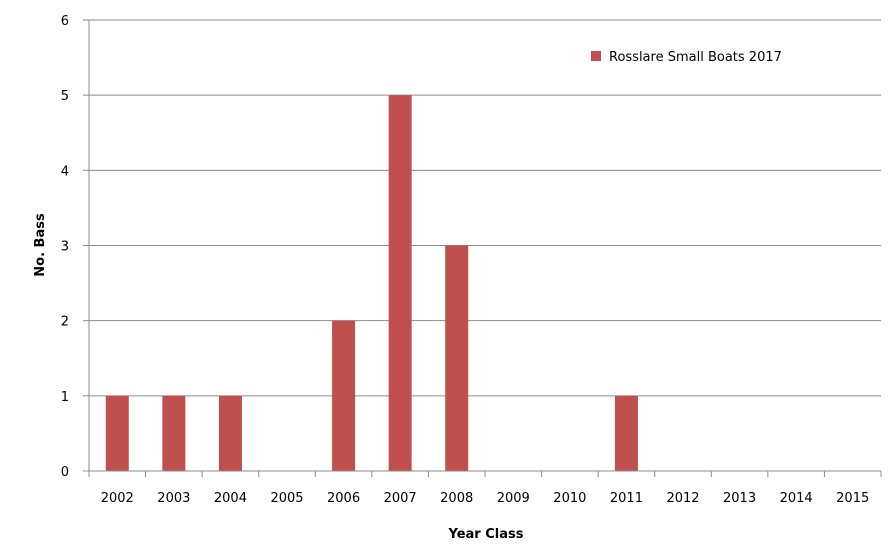 This screenshot has width=890, height=547. I want to click on x-tick-label: 2002, so click(117, 498).